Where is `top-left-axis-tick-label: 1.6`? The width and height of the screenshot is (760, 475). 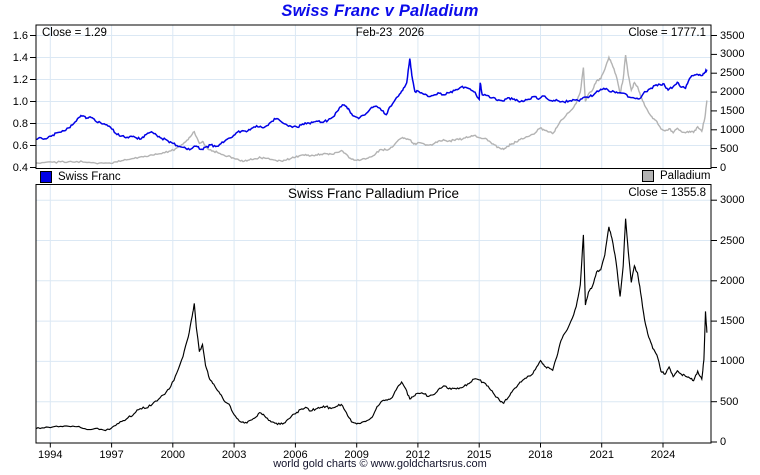 top-left-axis-tick-label: 1.6 is located at coordinates (20, 35).